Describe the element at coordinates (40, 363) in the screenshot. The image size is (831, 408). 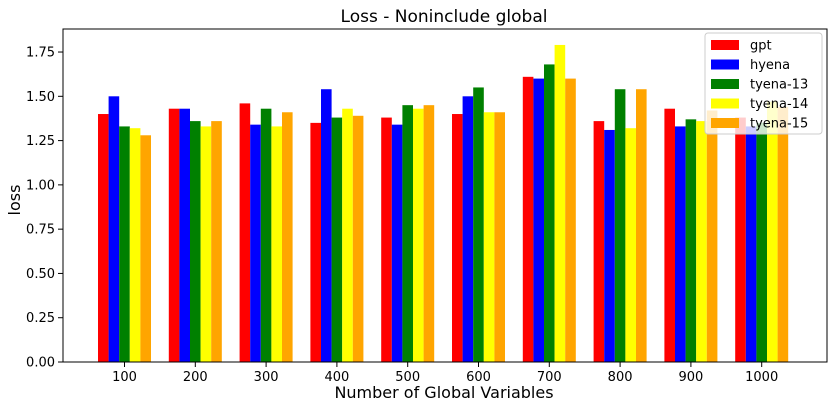
I see `y-tick-label: 0.00` at that location.